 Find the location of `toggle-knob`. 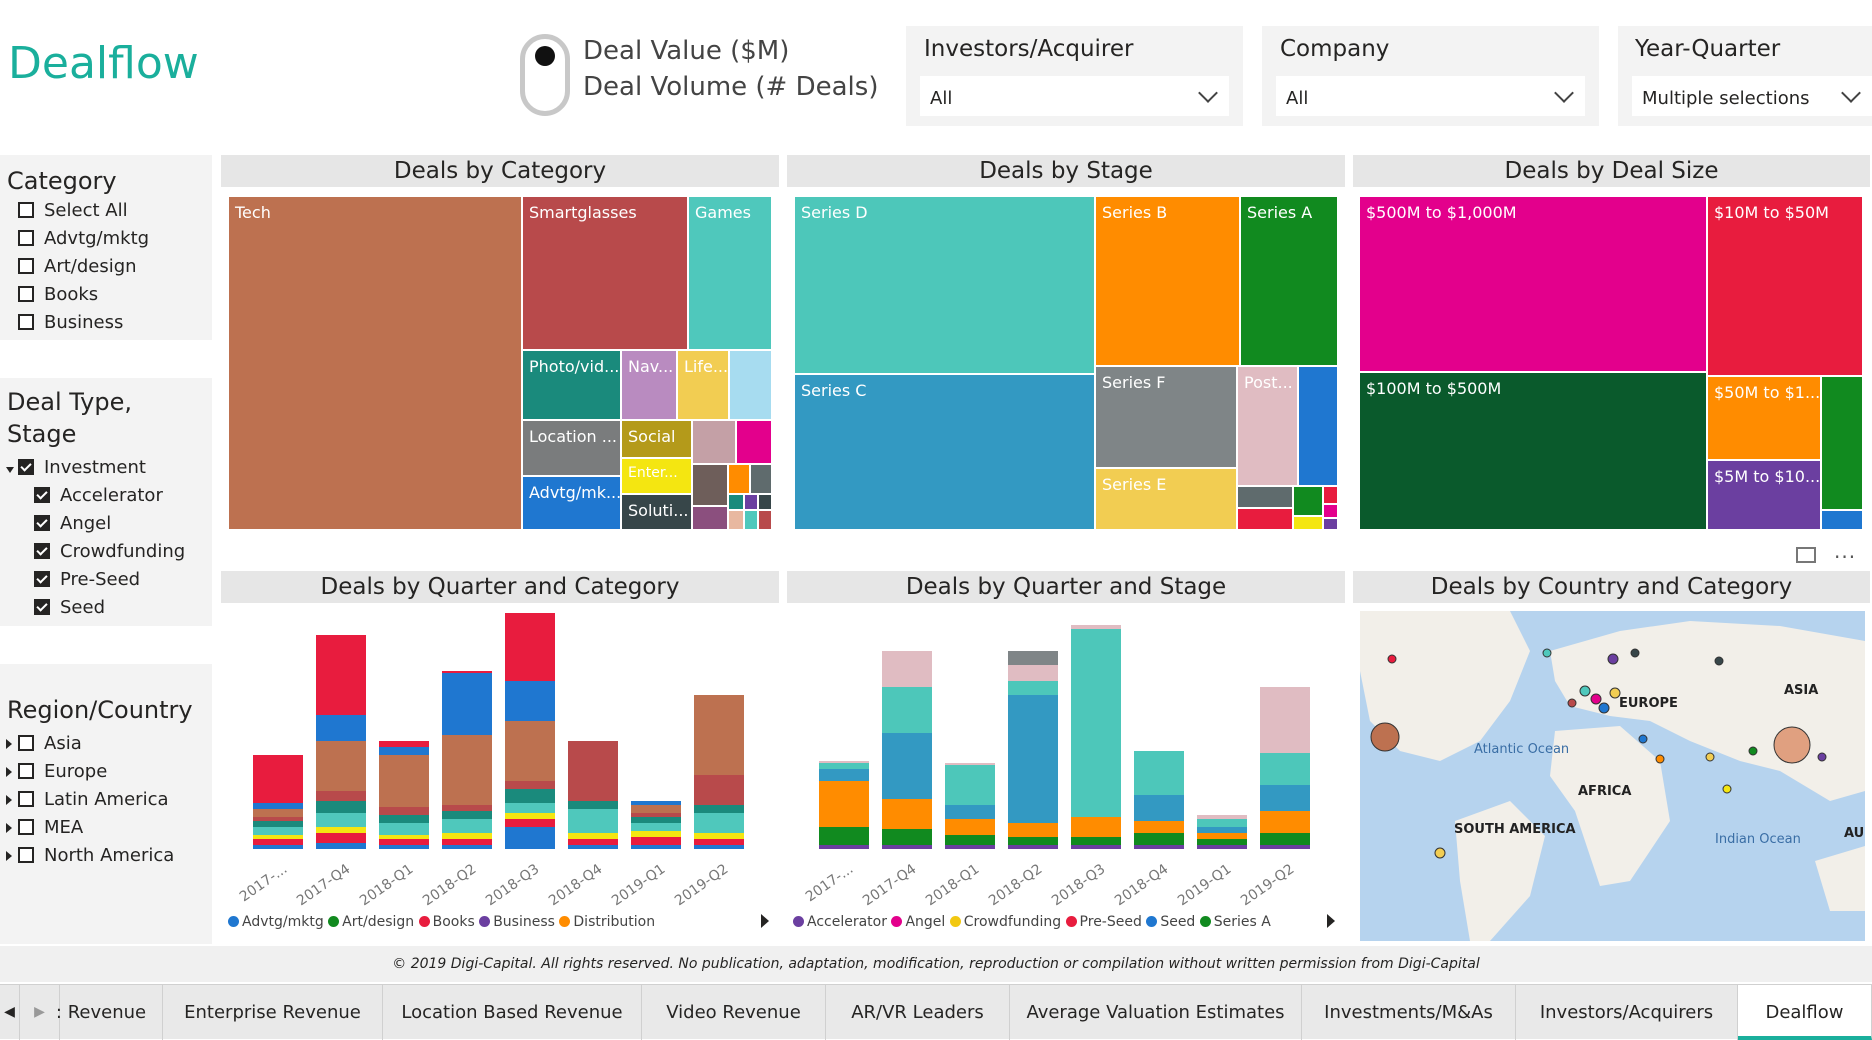

toggle-knob is located at coordinates (545, 56).